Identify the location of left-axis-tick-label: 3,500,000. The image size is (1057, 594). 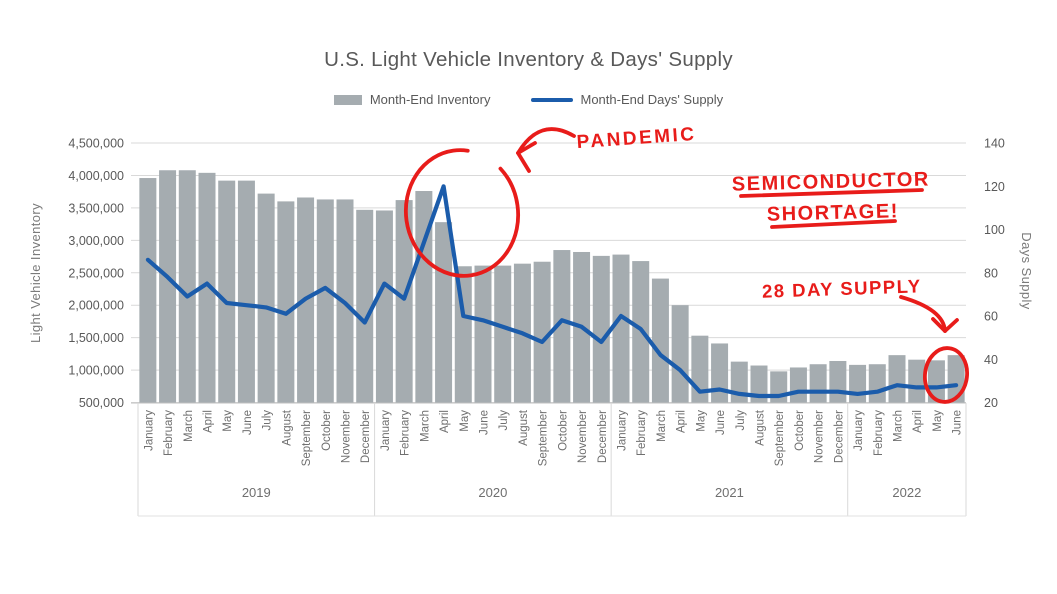
(96, 208).